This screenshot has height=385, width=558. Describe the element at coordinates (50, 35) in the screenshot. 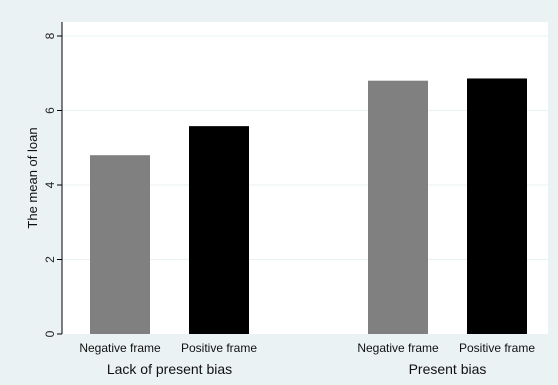

I see `y-tick-label: 8` at that location.